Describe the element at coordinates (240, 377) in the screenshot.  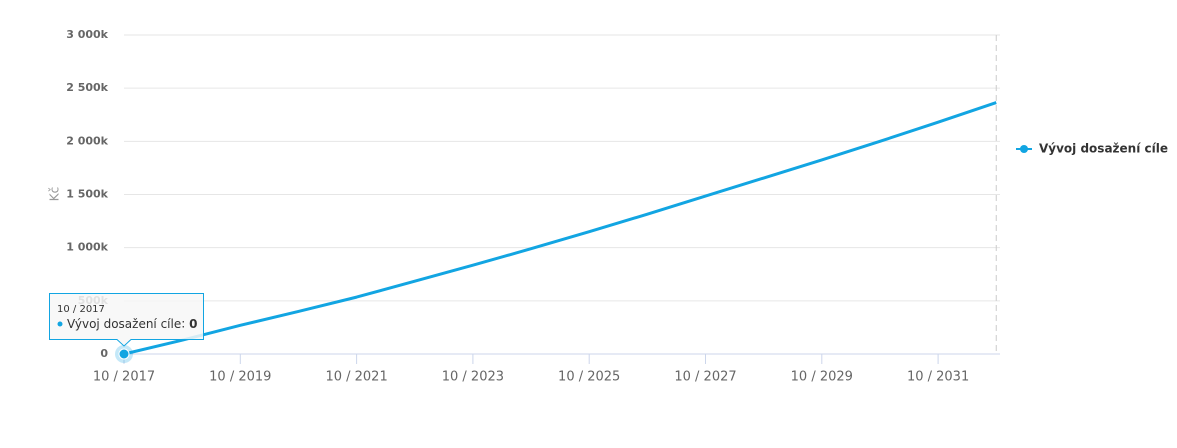
I see `x-tick-label: 10 / 2019` at that location.